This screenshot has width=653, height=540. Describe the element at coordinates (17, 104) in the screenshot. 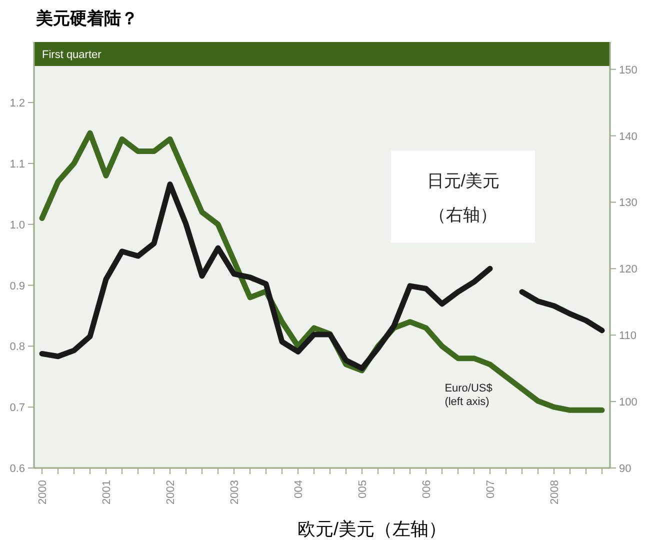

I see `y-tick-label: 1.2` at that location.